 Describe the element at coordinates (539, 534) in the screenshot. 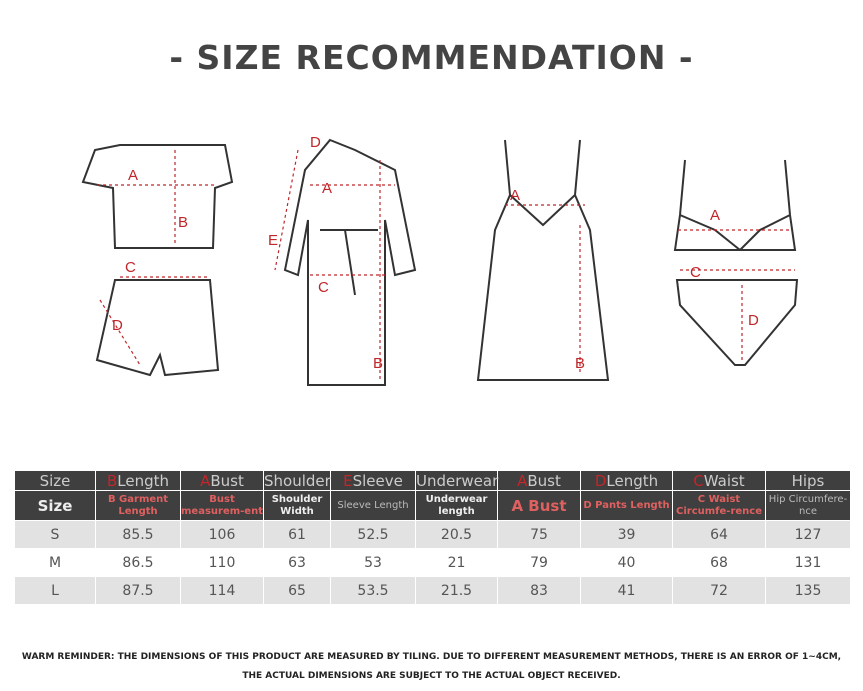

I see `table-cell: 75` at that location.